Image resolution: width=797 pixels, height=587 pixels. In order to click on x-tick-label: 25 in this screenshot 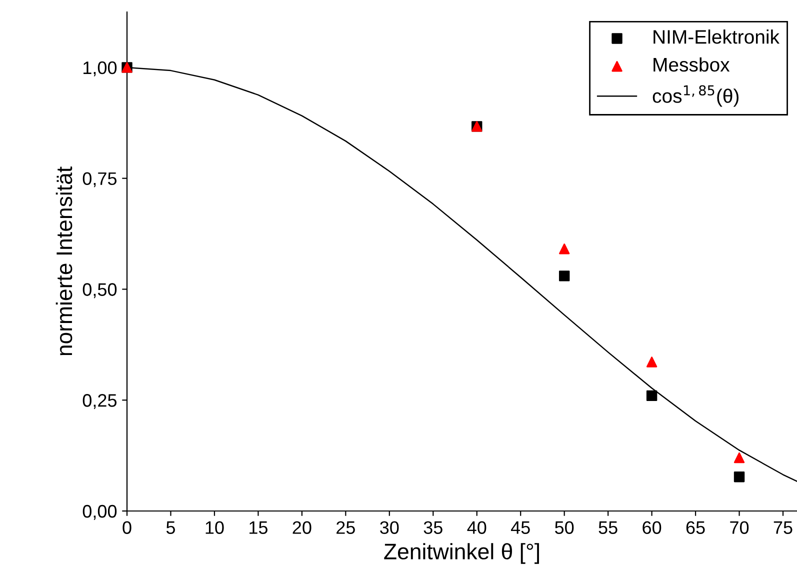, I will do `click(345, 527)`.